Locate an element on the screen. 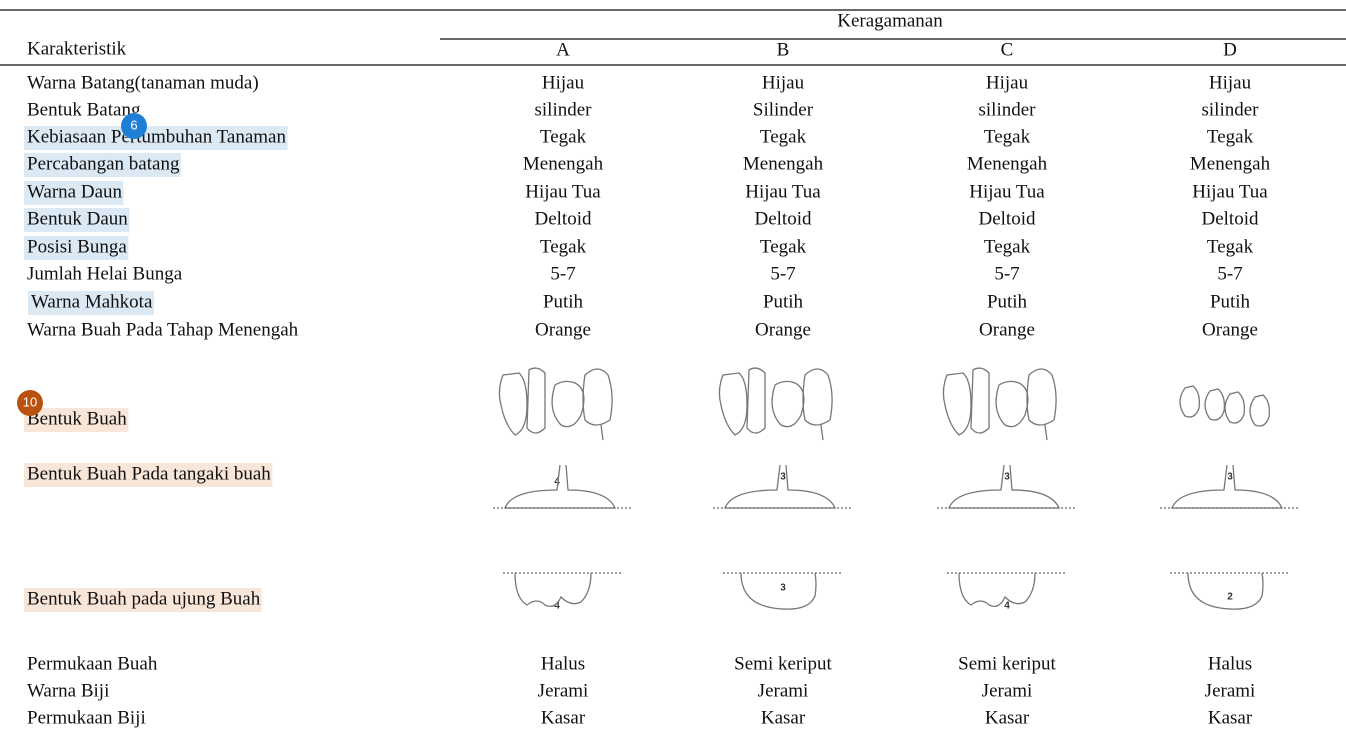  badge-label: 6 is located at coordinates (133, 124).